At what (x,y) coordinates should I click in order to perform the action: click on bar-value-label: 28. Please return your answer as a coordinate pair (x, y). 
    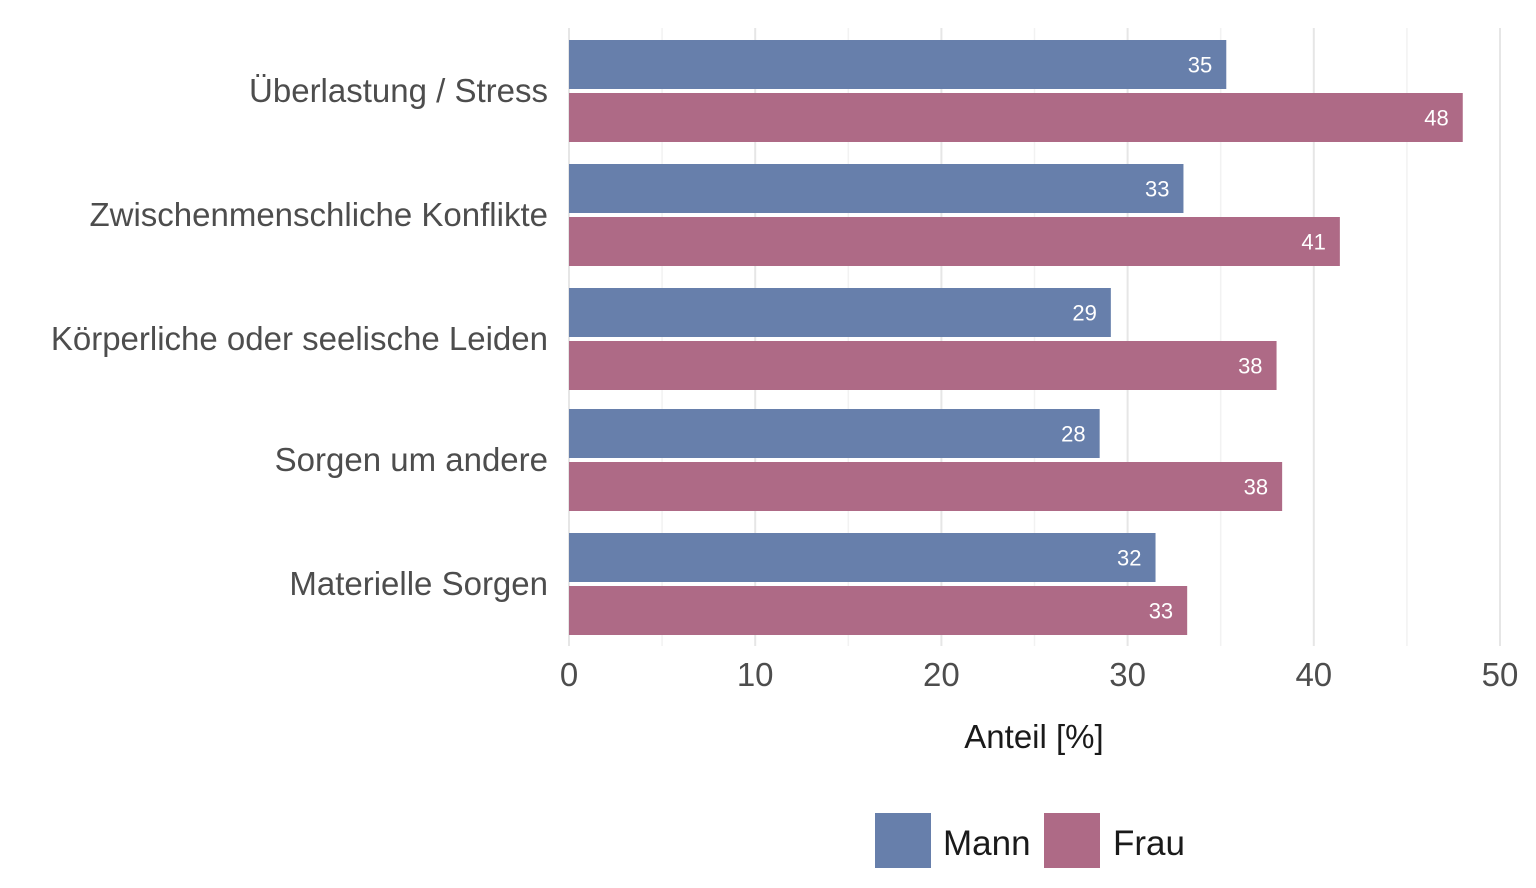
    Looking at the image, I should click on (1073, 434).